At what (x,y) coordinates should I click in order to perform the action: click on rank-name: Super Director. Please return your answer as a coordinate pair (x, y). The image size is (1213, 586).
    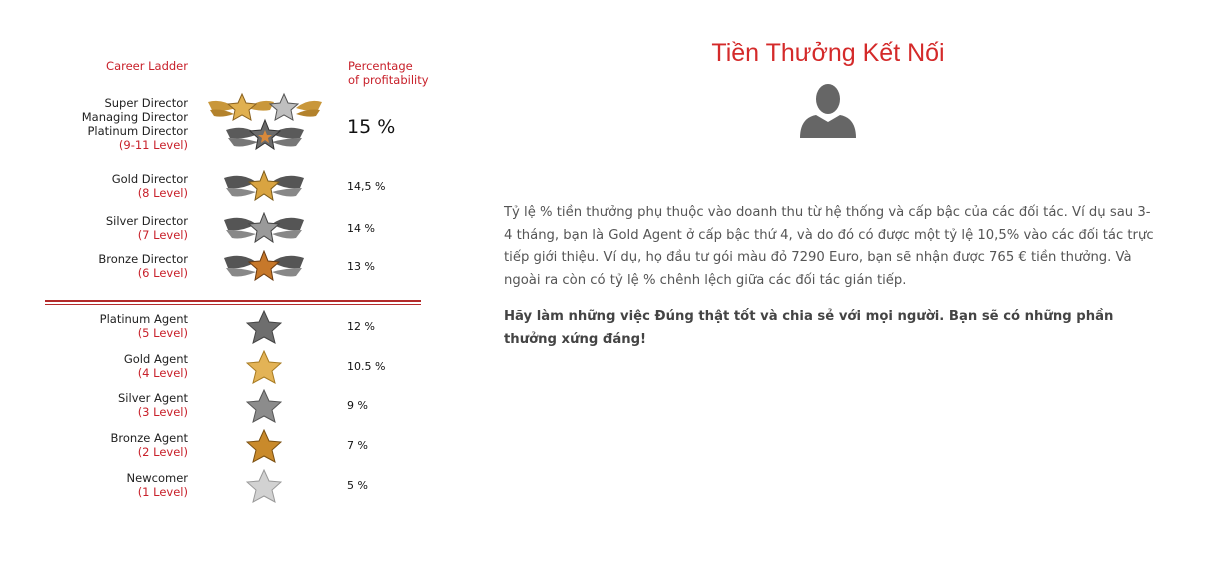
    Looking at the image, I should click on (146, 103).